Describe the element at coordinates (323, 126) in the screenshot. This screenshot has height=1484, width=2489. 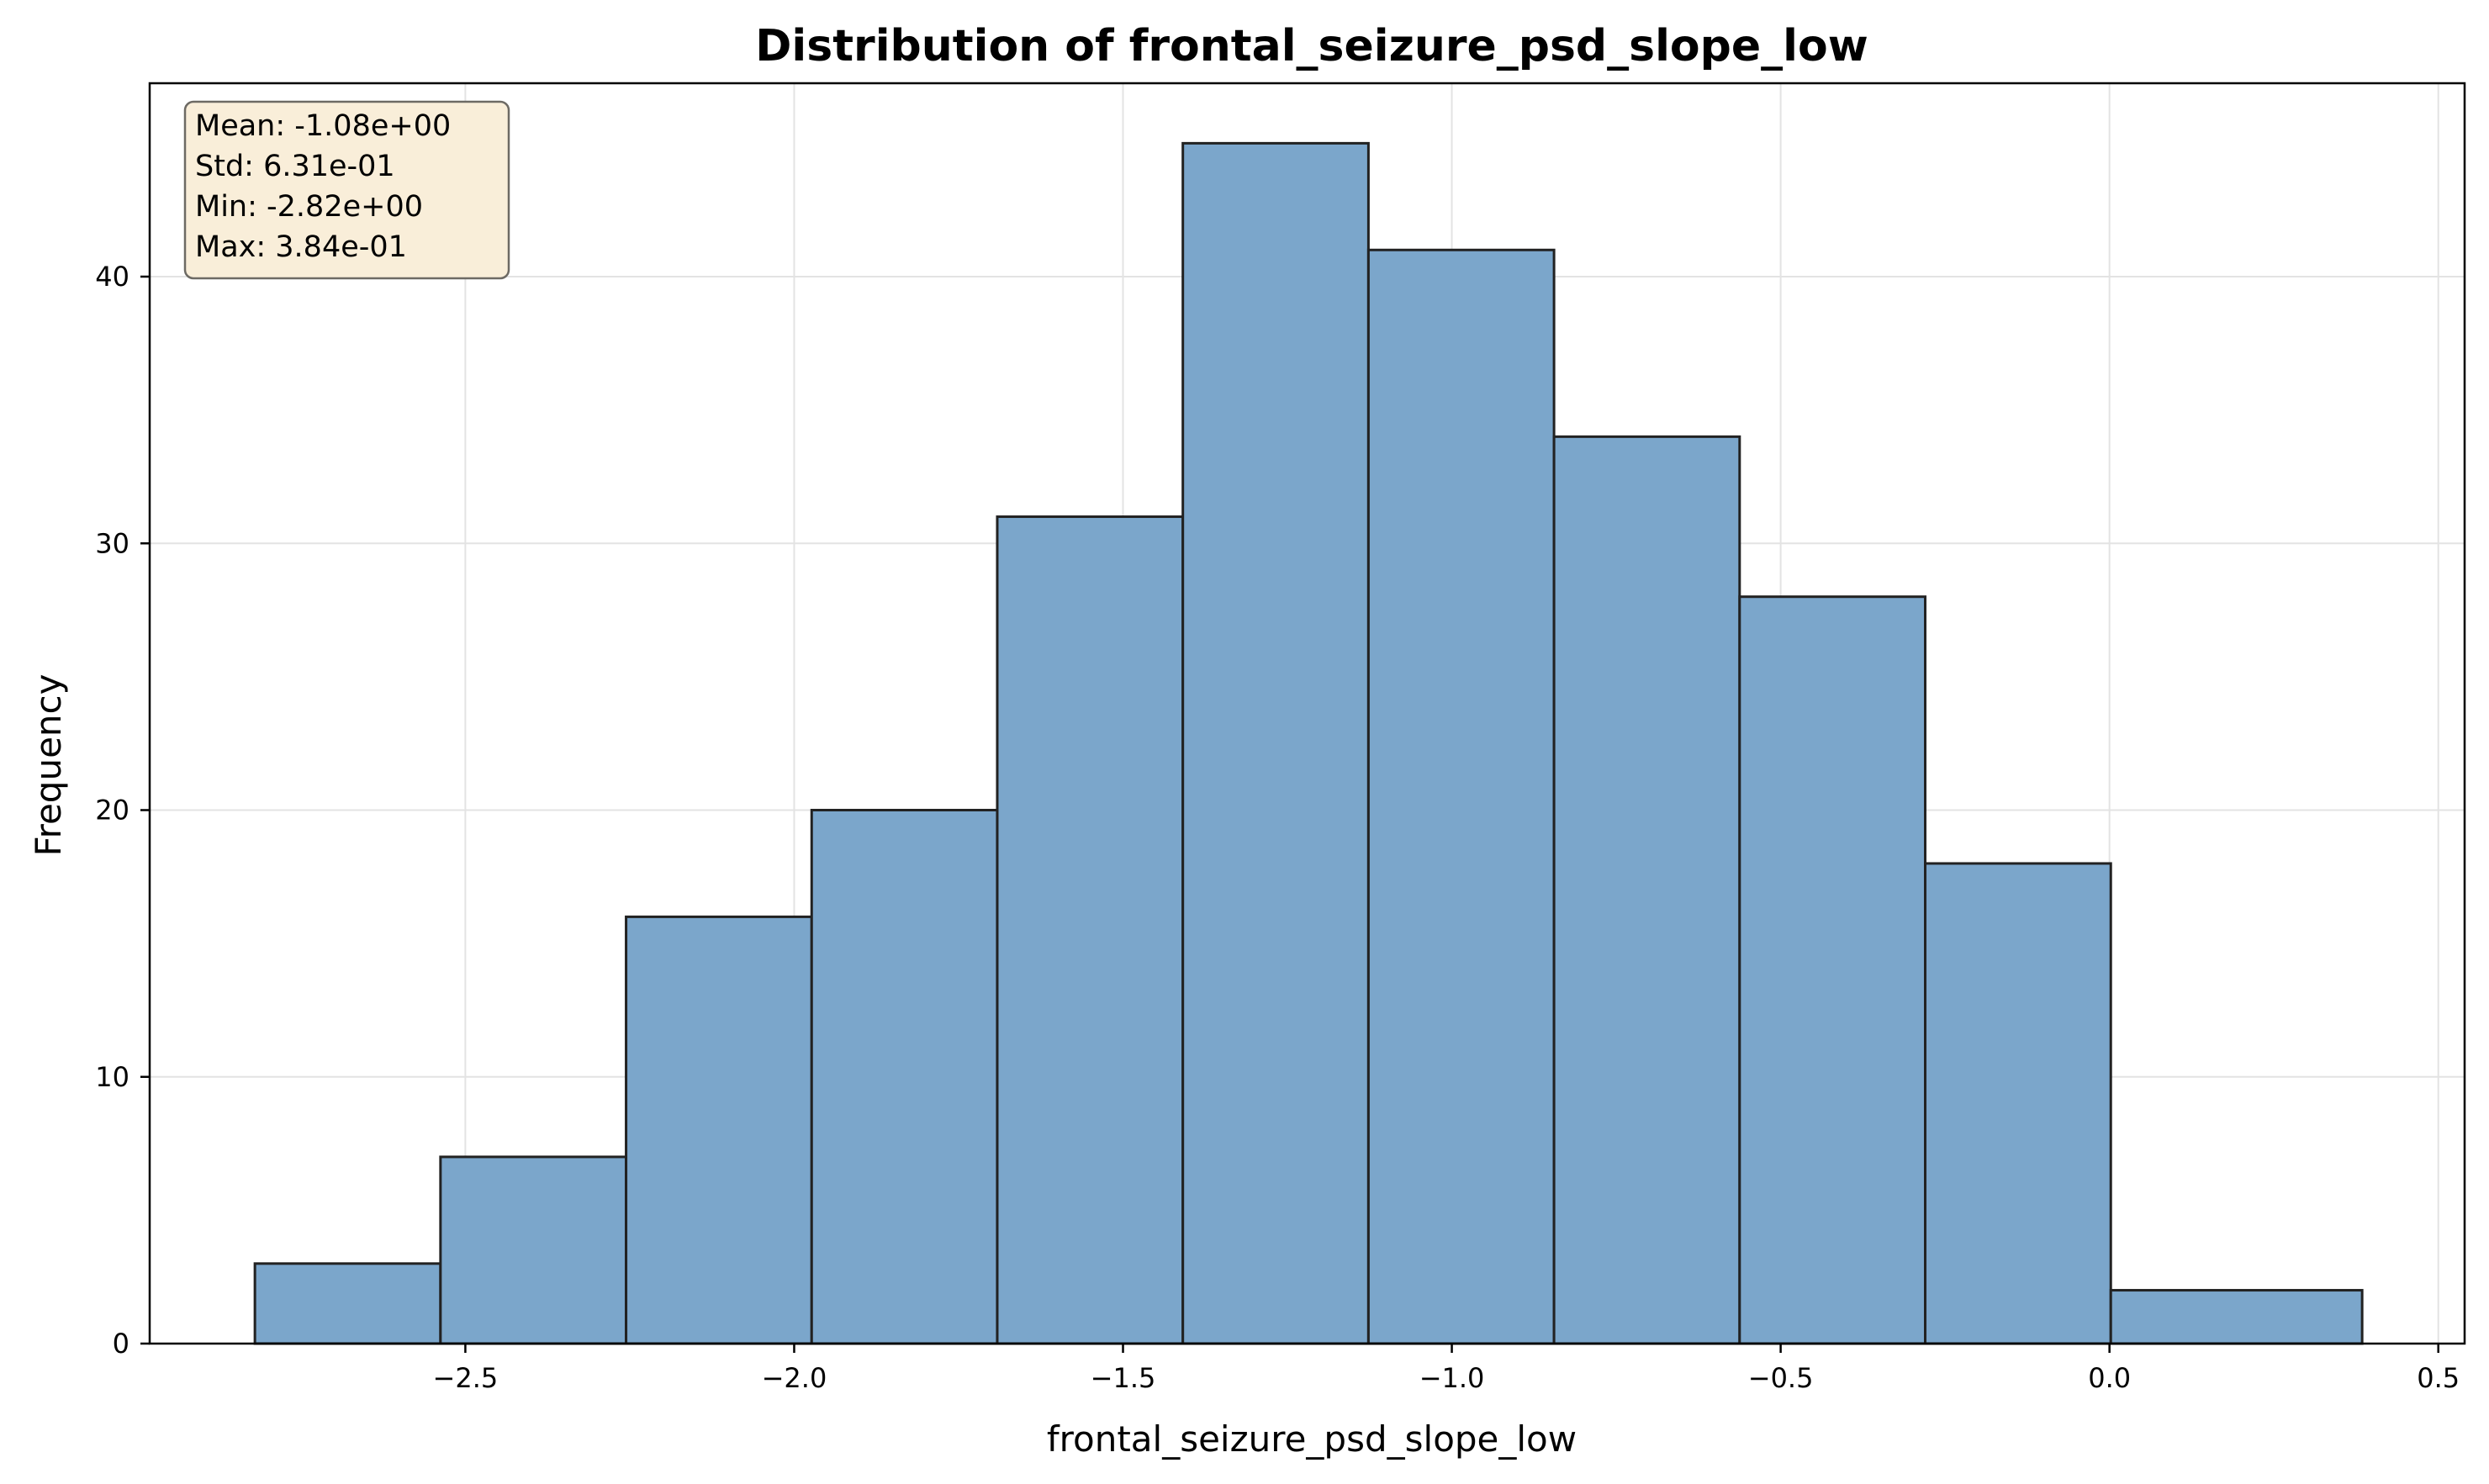
I see `stats-line: Mean: -1.08e+00` at that location.